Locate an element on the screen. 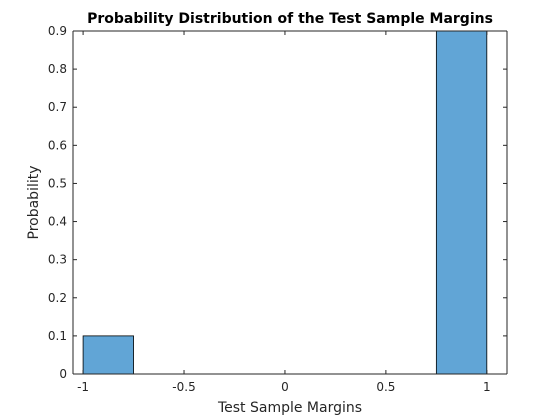 The height and width of the screenshot is (420, 560). y-tick-label: 0.4 is located at coordinates (57, 222).